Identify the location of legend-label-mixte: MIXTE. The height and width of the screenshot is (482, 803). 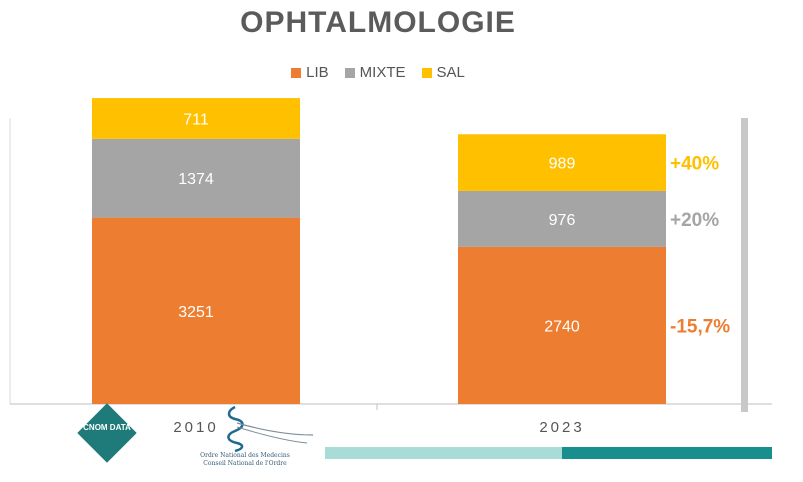
(382, 72).